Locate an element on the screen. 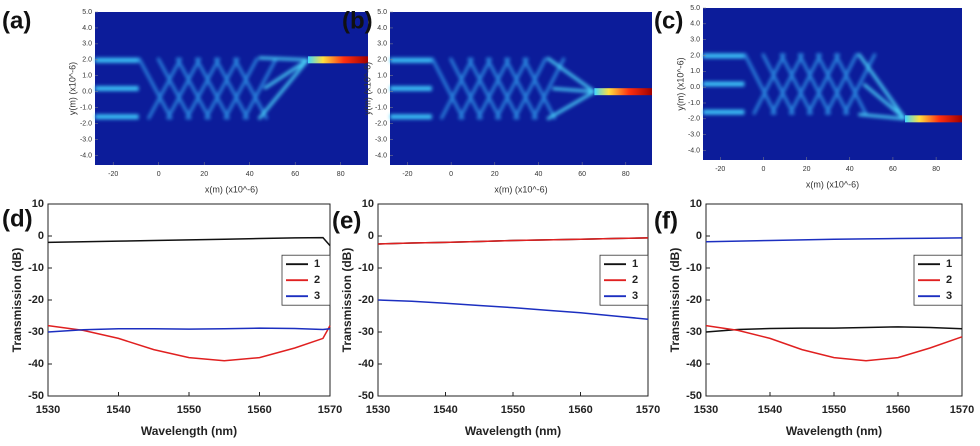 This screenshot has width=980, height=446. panel-label: (b) is located at coordinates (357, 20).